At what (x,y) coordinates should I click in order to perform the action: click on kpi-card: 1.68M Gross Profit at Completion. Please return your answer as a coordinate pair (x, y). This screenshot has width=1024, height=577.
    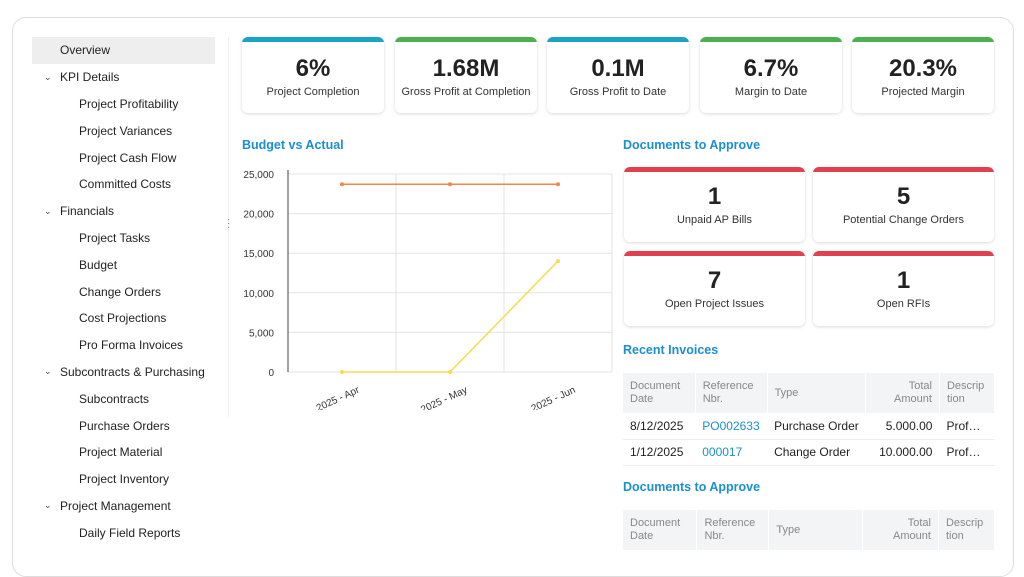
    Looking at the image, I should click on (466, 75).